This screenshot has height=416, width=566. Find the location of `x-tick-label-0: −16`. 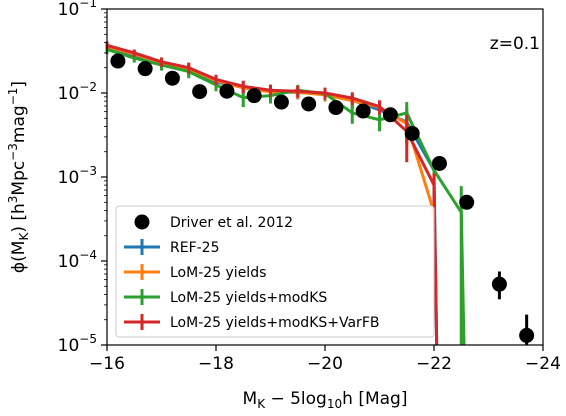

x-tick-label-0: −16 is located at coordinates (107, 364).